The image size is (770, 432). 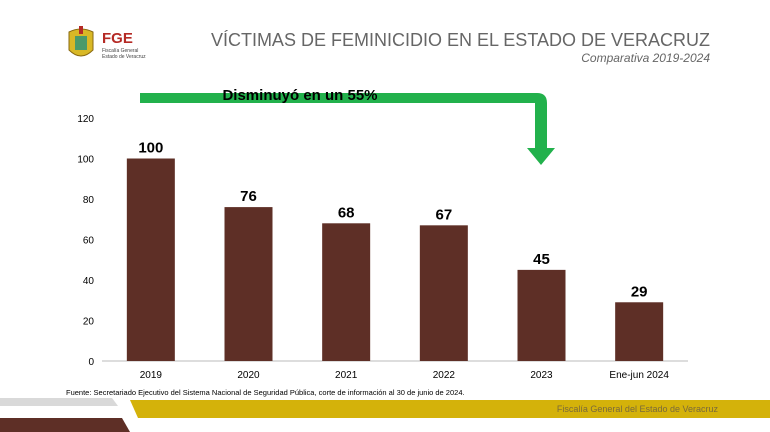 What do you see at coordinates (89, 281) in the screenshot?
I see `y-tick-label: 40` at bounding box center [89, 281].